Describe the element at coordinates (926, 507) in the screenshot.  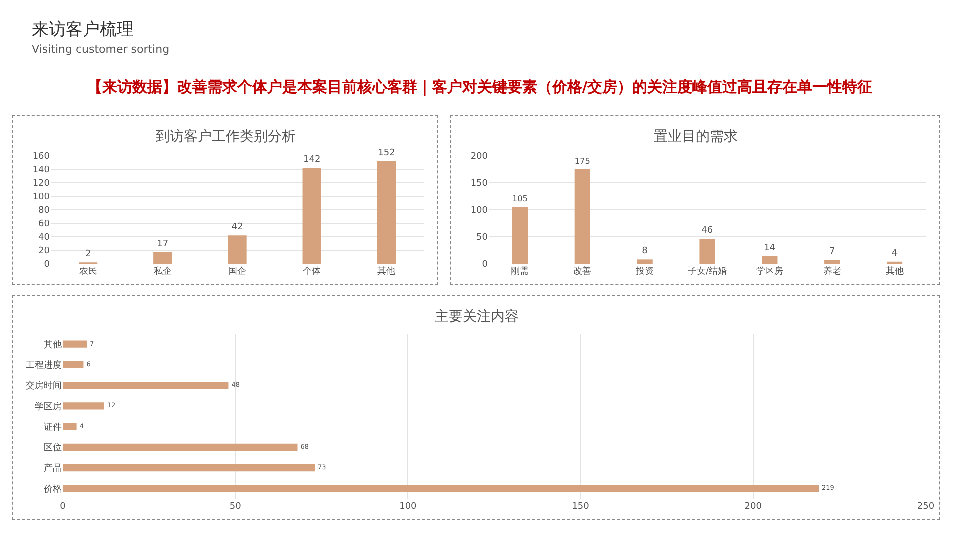
I see `x-tick-label: 250` at that location.